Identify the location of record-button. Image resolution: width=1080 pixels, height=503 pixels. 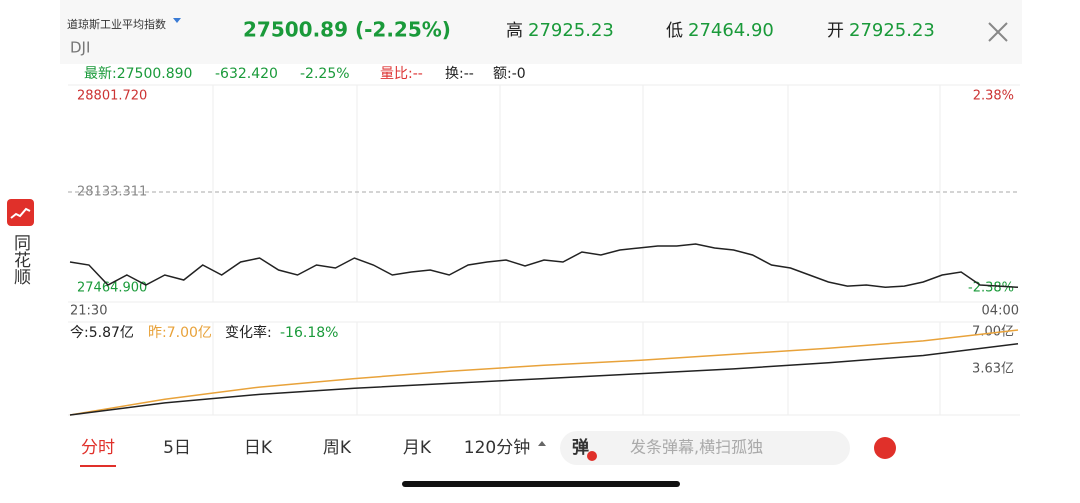
(885, 448).